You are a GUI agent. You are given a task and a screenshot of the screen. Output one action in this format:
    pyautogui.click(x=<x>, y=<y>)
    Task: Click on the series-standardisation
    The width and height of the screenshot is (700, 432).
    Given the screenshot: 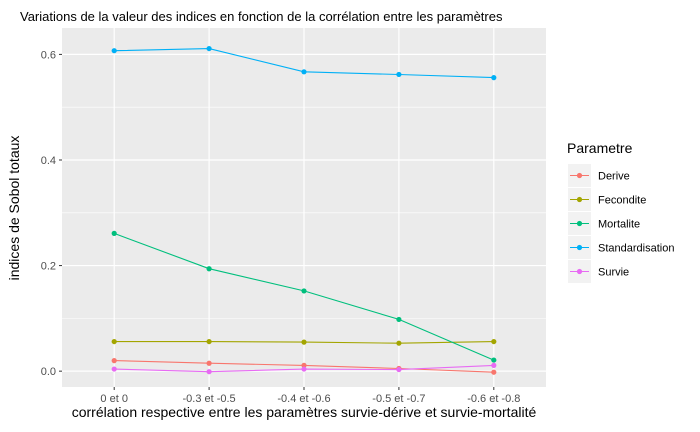 What is the action you would take?
    pyautogui.click(x=304, y=63)
    